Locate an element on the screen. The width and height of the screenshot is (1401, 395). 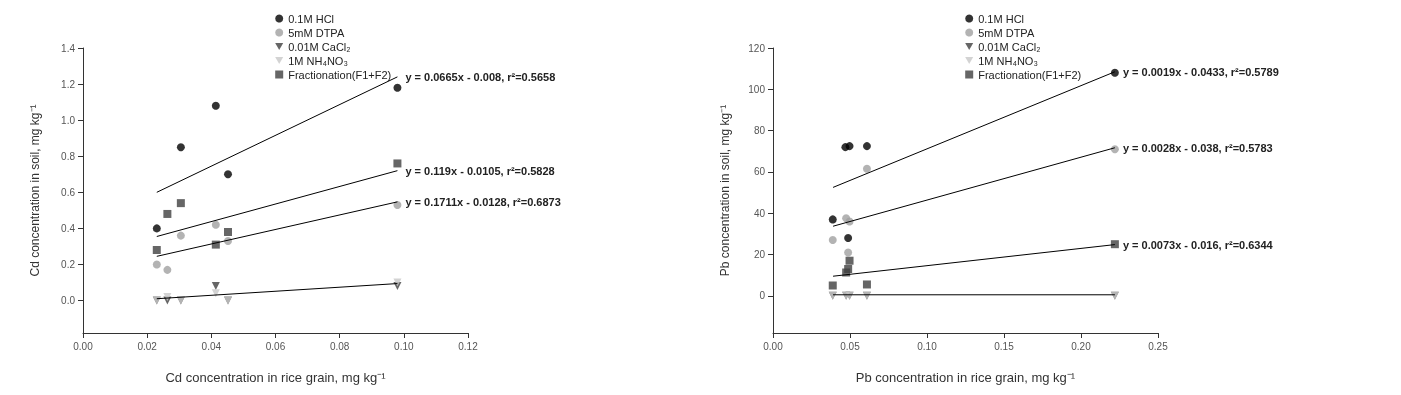
y-tick-label: 20 is located at coordinates (759, 255).